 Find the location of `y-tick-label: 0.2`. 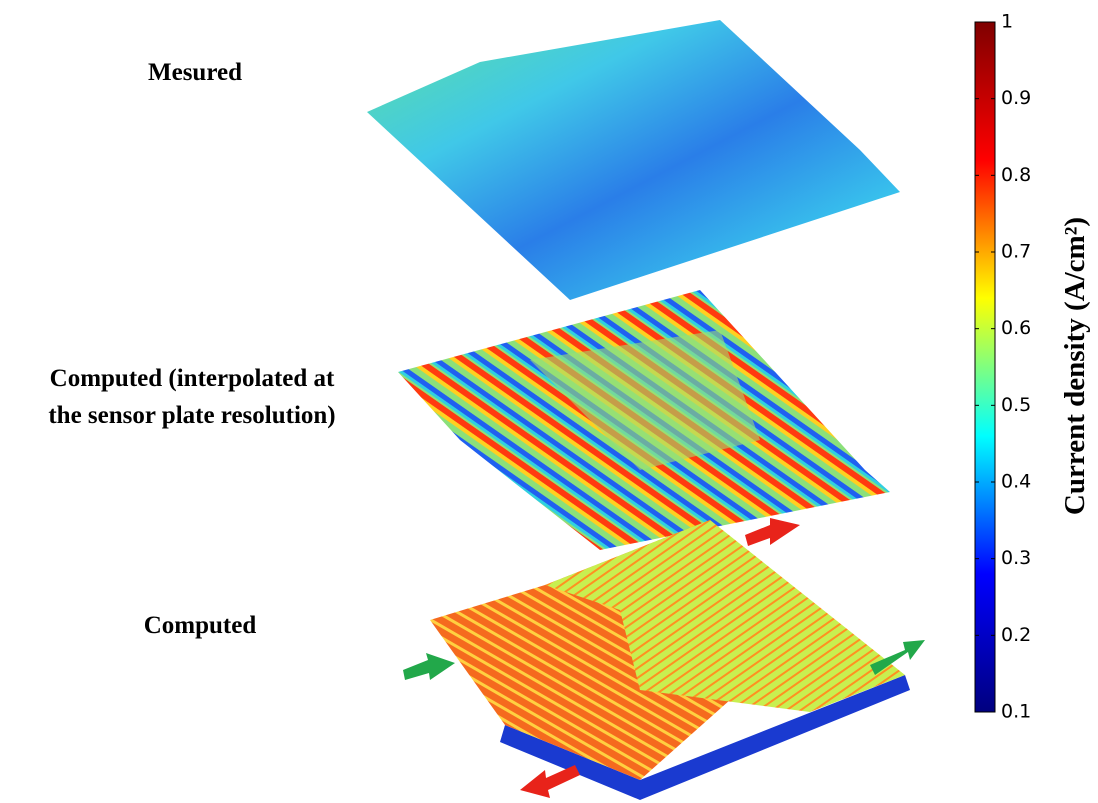

y-tick-label: 0.2 is located at coordinates (1016, 635).